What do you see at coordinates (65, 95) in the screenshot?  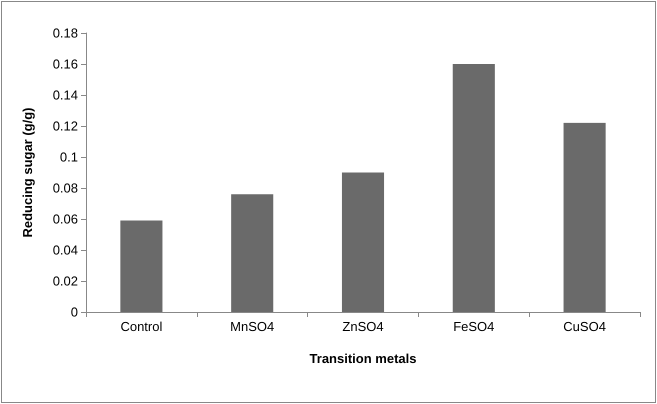 I see `y-tick-label: 0.14` at bounding box center [65, 95].